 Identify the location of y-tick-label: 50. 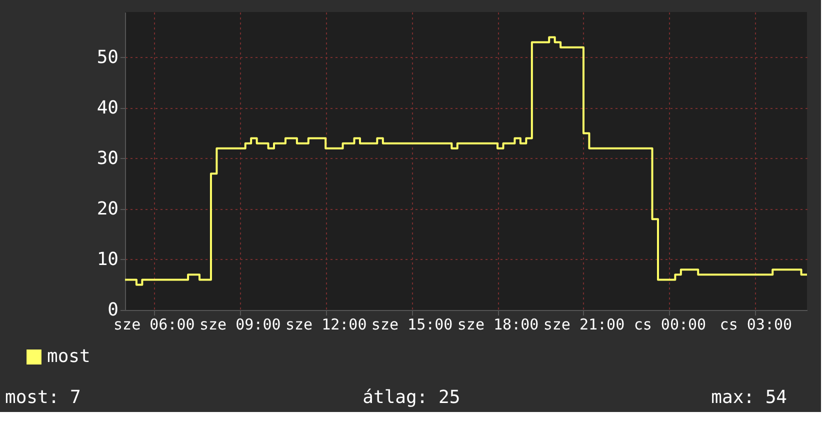
(107, 57).